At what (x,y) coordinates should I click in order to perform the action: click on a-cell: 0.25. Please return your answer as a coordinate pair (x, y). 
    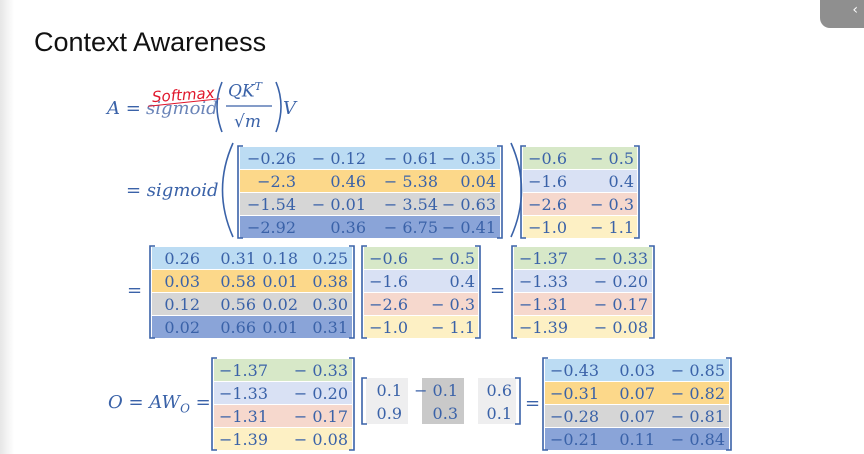
    Looking at the image, I should click on (330, 258).